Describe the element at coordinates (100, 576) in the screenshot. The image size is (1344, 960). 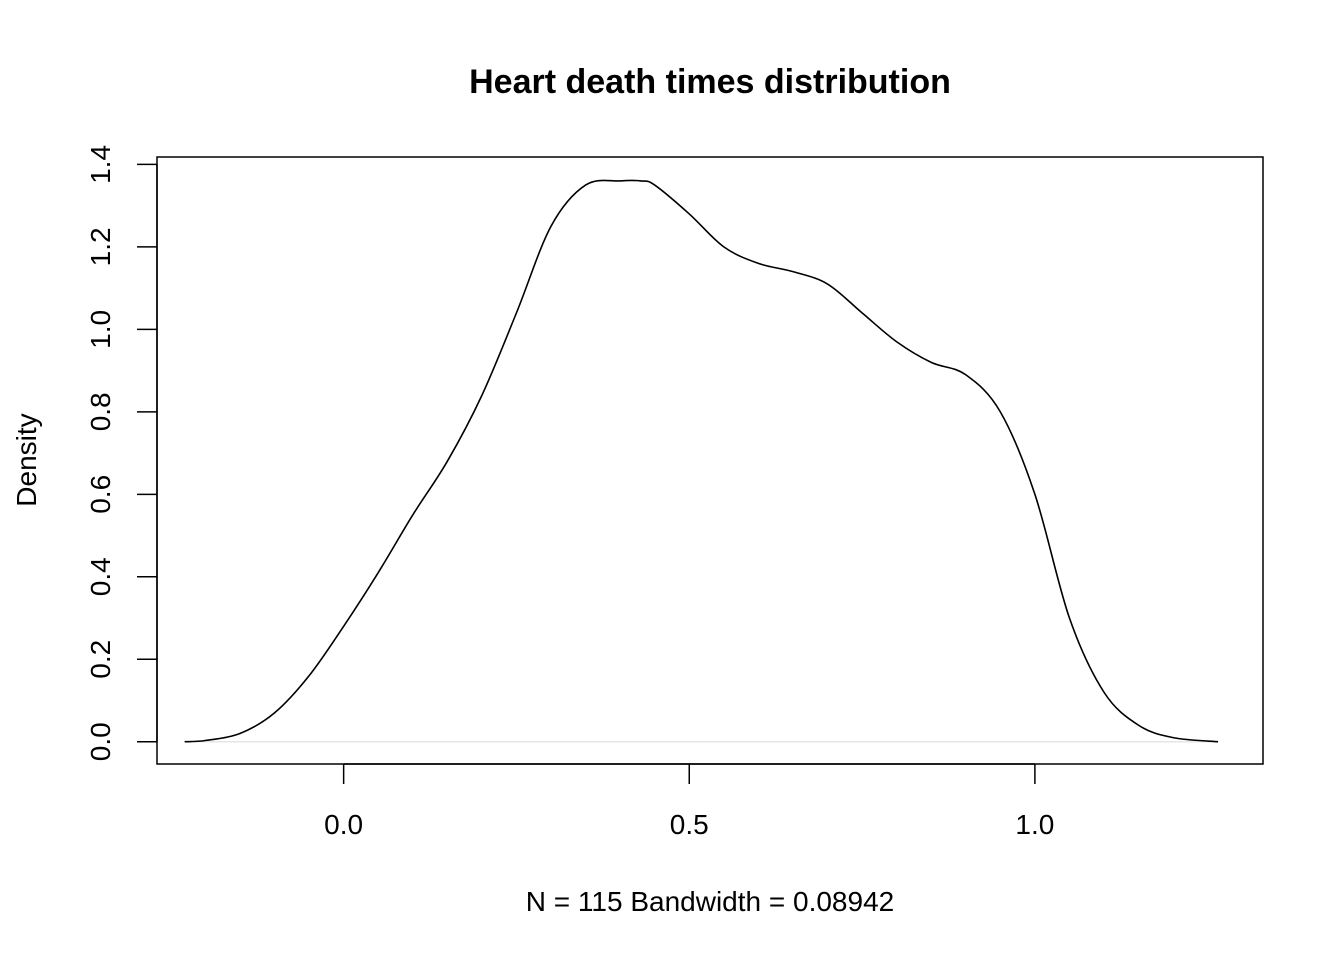
I see `y-tick-label: 0.4` at that location.